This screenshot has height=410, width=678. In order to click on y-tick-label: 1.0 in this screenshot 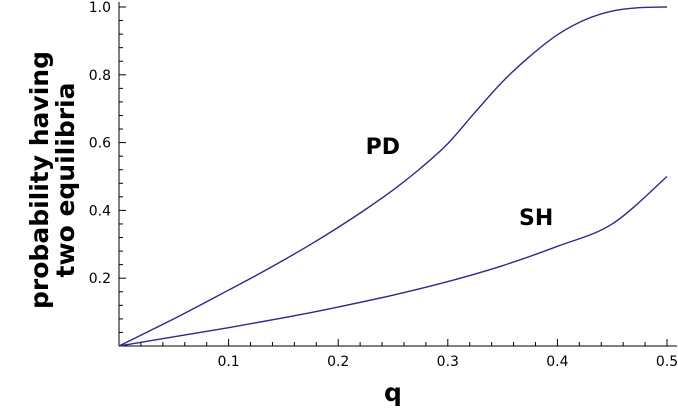, I will do `click(100, 8)`.